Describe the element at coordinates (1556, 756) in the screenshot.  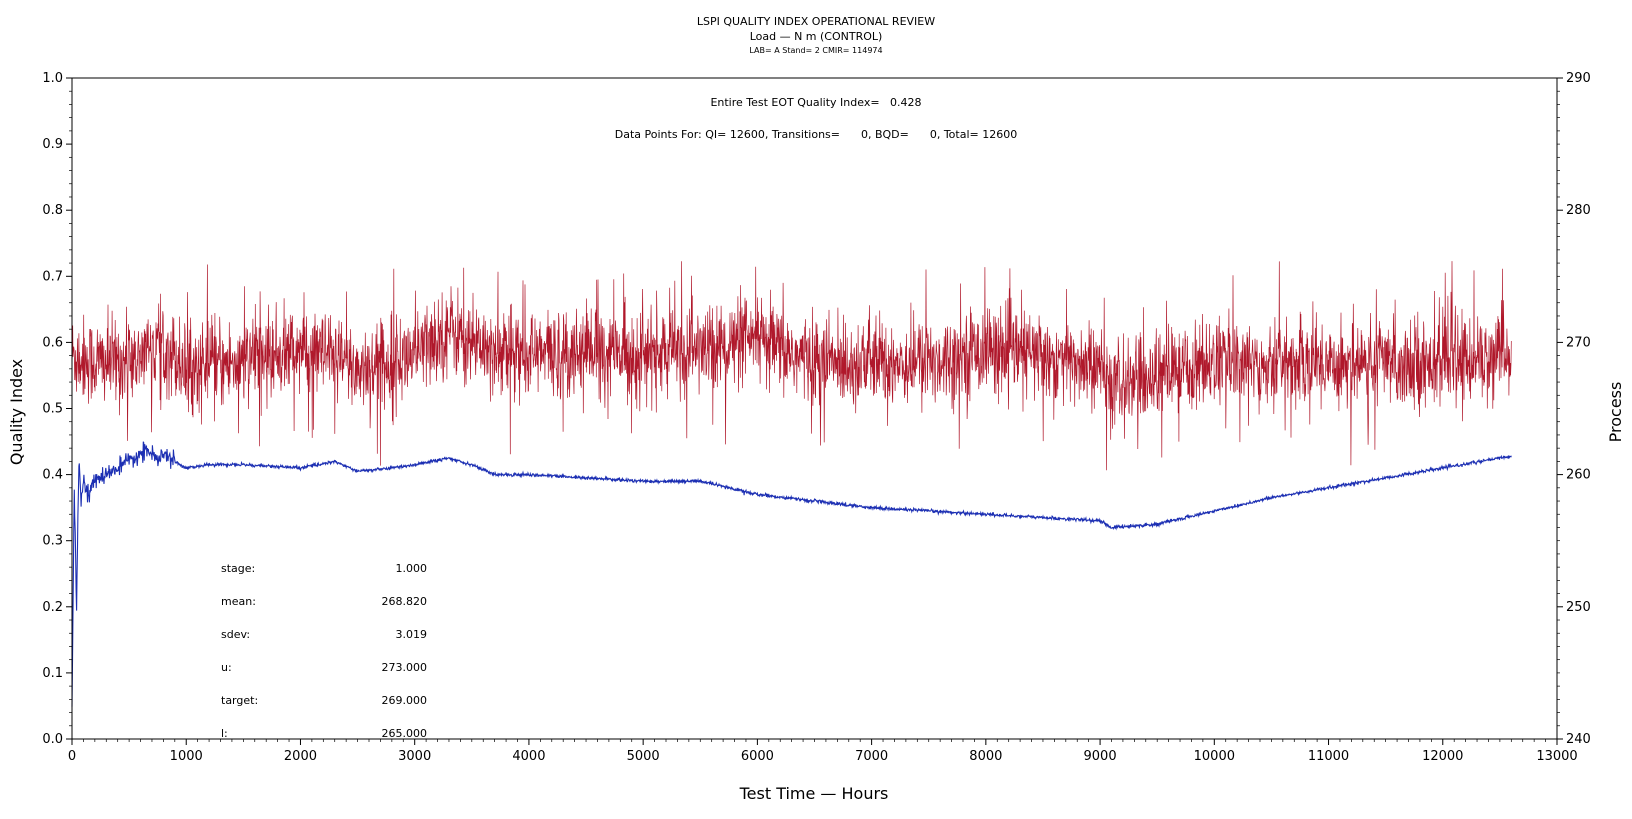
I see `x-tick-label: 13000` at that location.